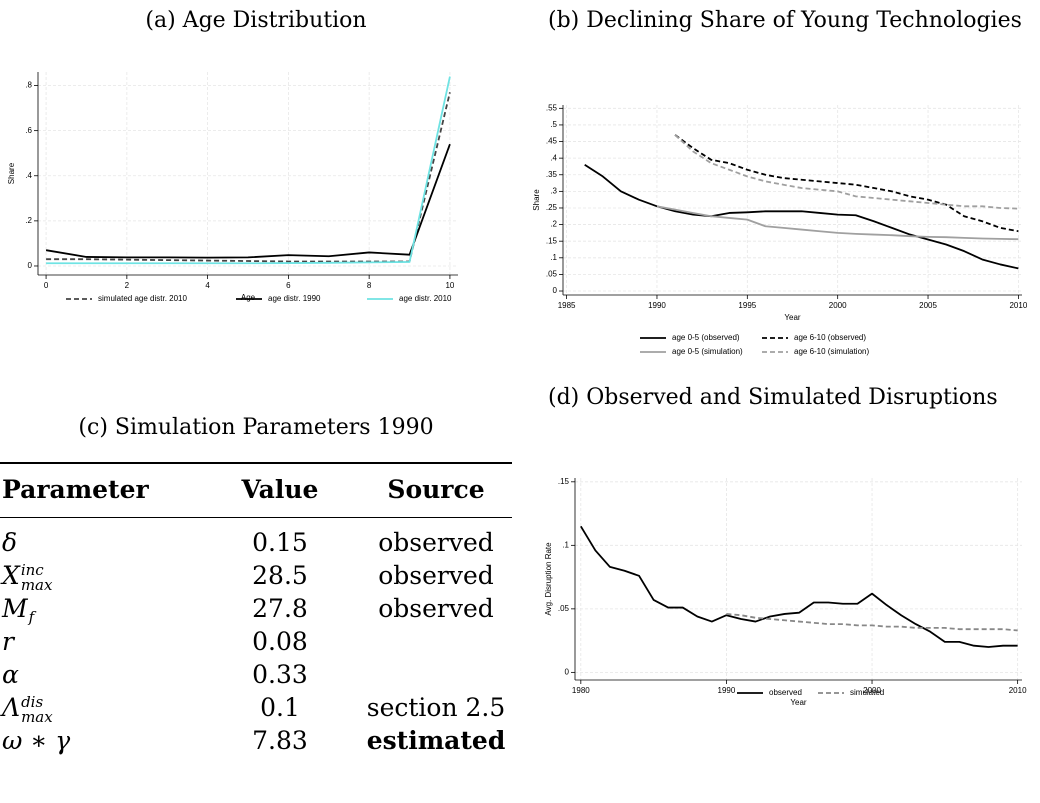 This screenshot has width=1040, height=803. Describe the element at coordinates (46, 285) in the screenshot. I see `x-tick-label: 0` at that location.